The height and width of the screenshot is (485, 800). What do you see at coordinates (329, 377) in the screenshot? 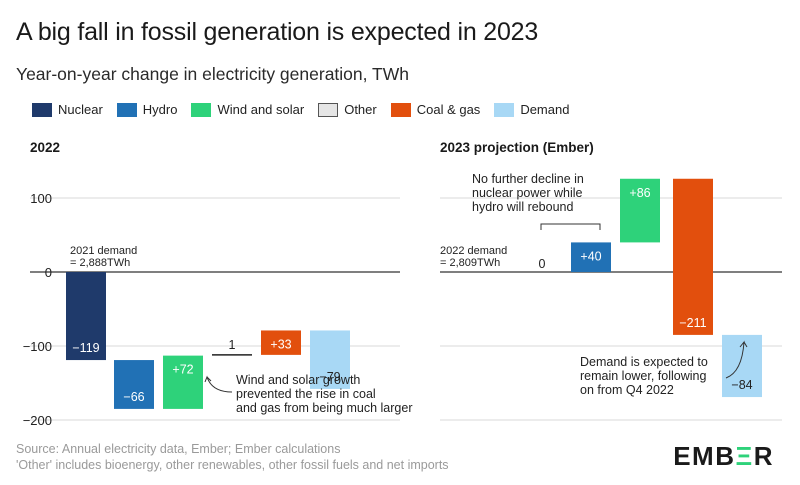
I see `value-label-demand: −79` at bounding box center [329, 377].